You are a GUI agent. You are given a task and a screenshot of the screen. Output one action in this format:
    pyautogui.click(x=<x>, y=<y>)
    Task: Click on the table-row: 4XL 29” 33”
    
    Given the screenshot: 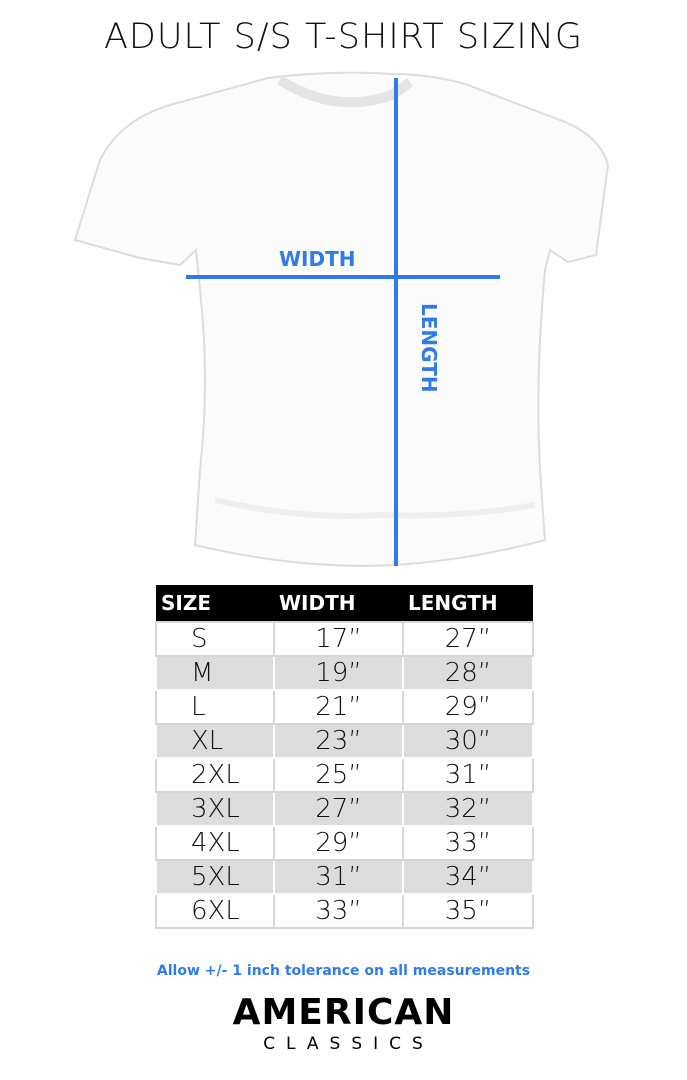 What is the action you would take?
    pyautogui.click(x=344, y=843)
    